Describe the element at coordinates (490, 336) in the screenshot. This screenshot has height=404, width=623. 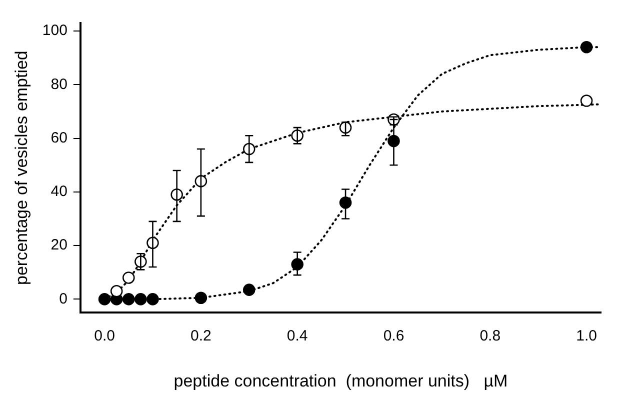
I see `x-tick-label: 0.8` at that location.